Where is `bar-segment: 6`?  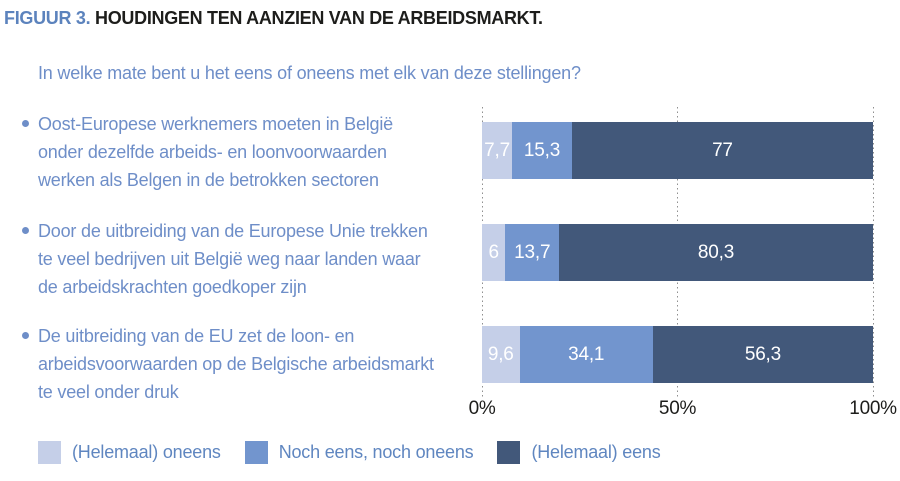 bar-segment: 6 is located at coordinates (494, 252).